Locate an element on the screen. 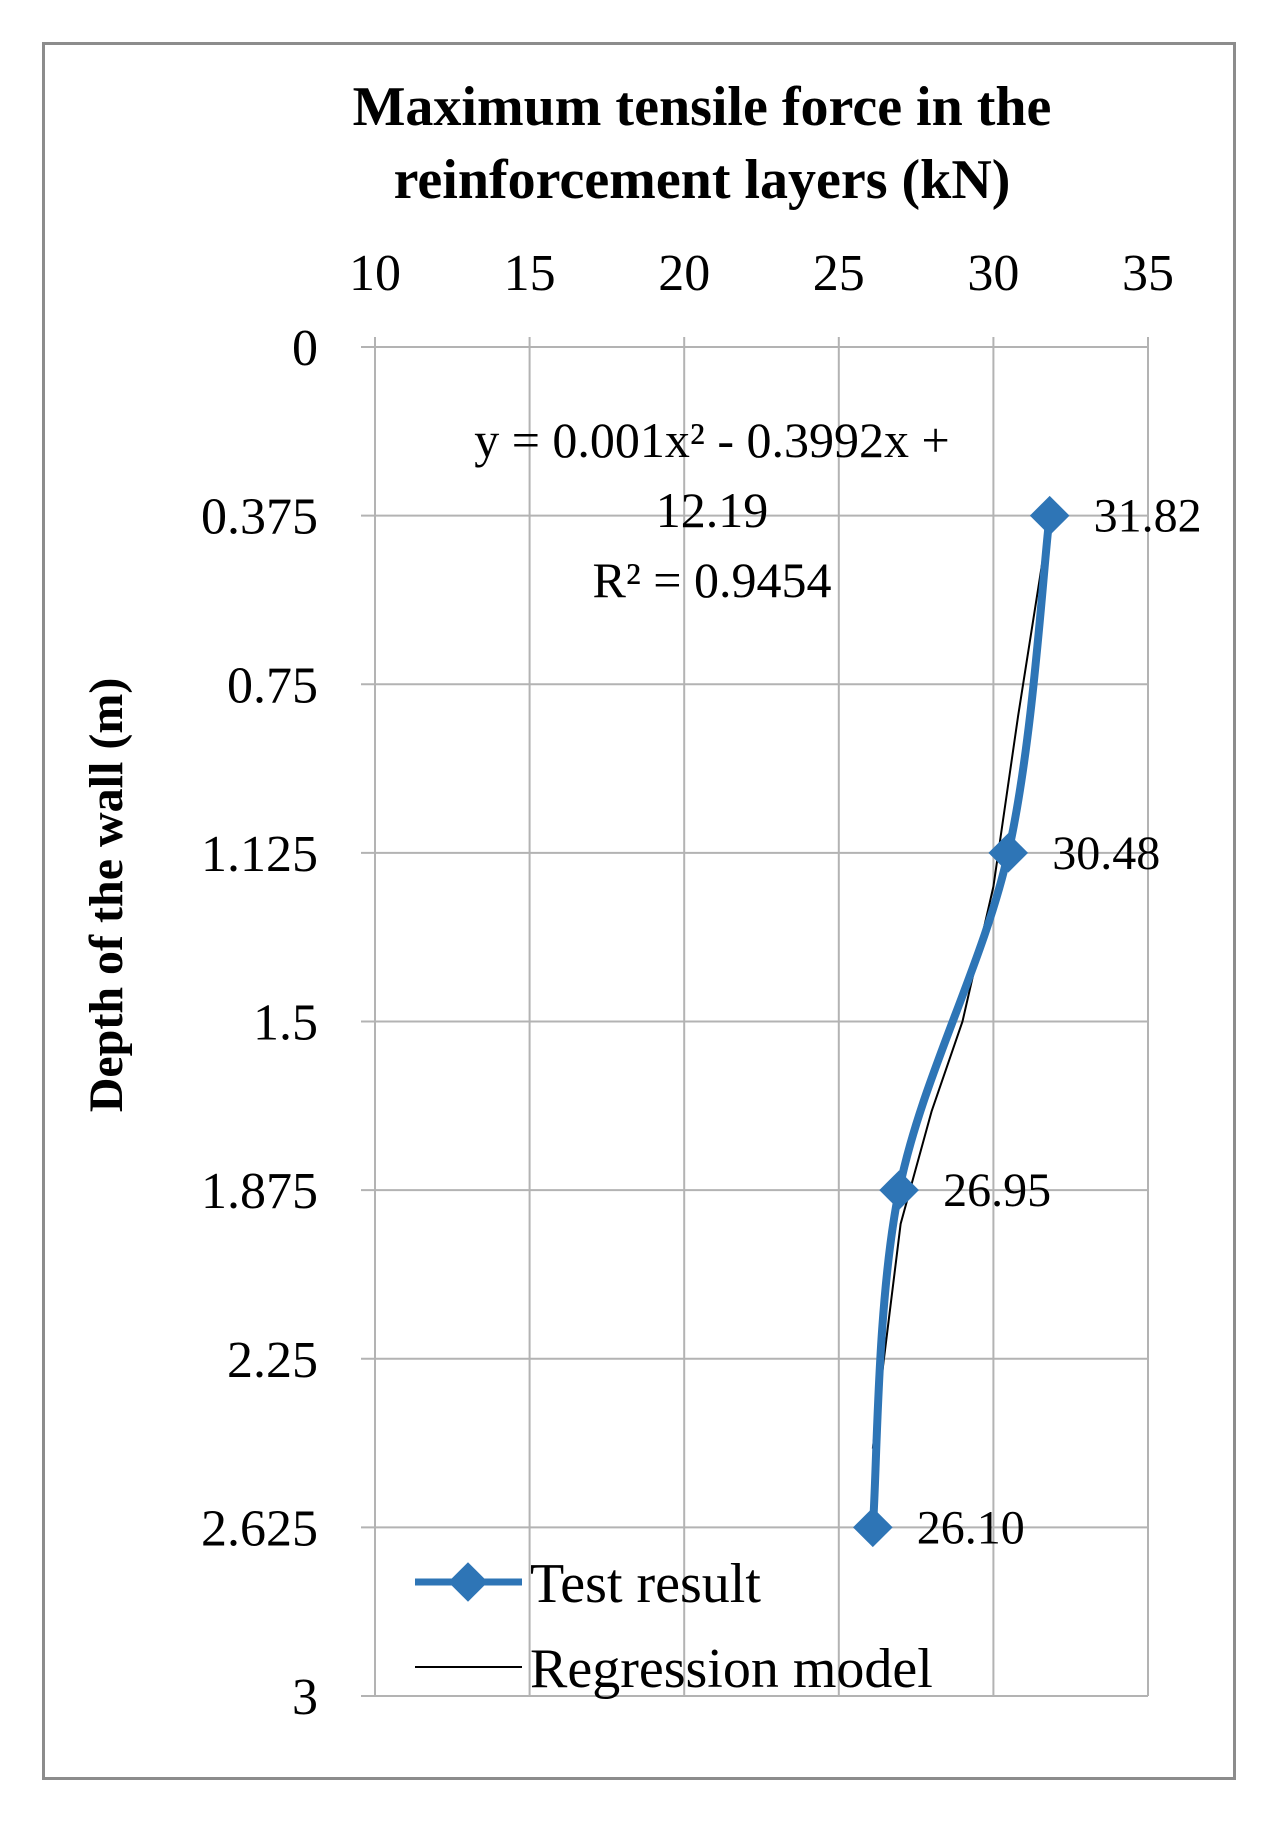 This screenshot has width=1277, height=1822. x-tick-label: 10 is located at coordinates (375, 273).